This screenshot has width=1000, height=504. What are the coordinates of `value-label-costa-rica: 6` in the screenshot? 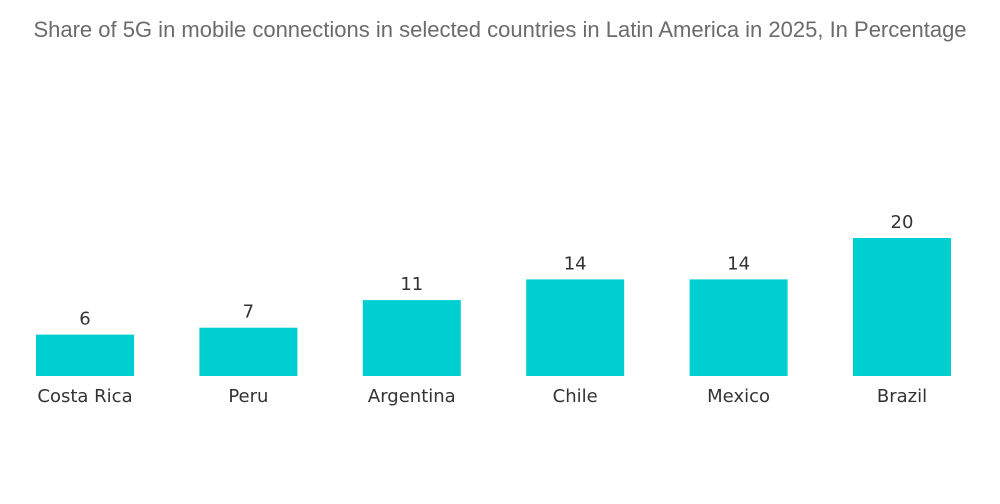 It's located at (84, 319).